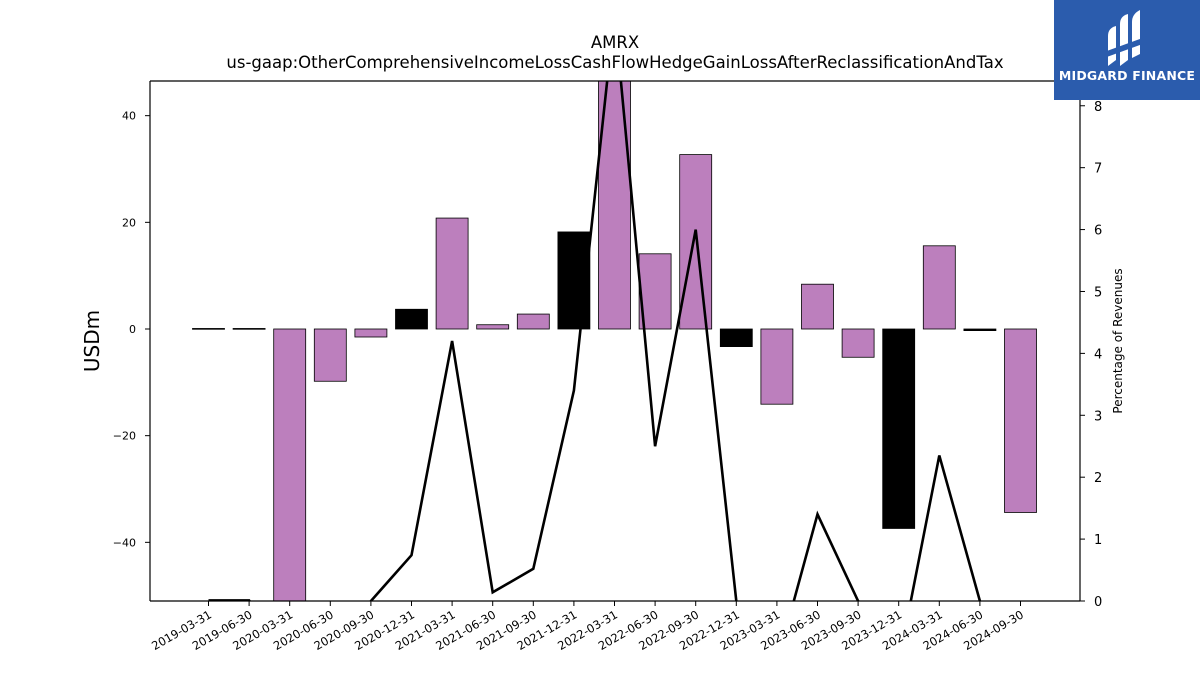 The height and width of the screenshot is (675, 1200). I want to click on y-tick-label: 20, so click(129, 222).